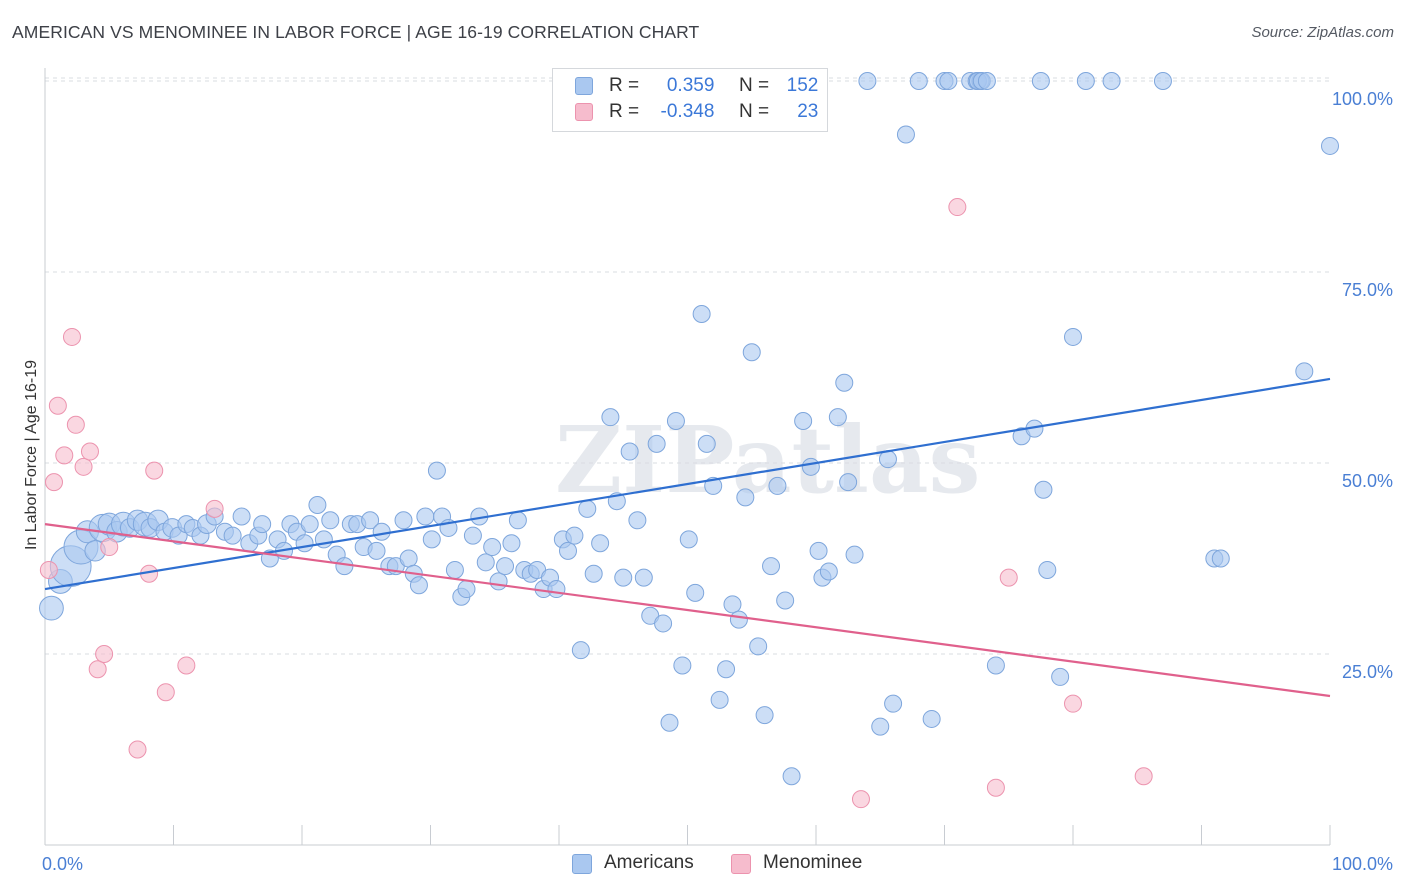  What do you see at coordinates (584, 112) in the screenshot?
I see `legend-swatch-menominee` at bounding box center [584, 112].